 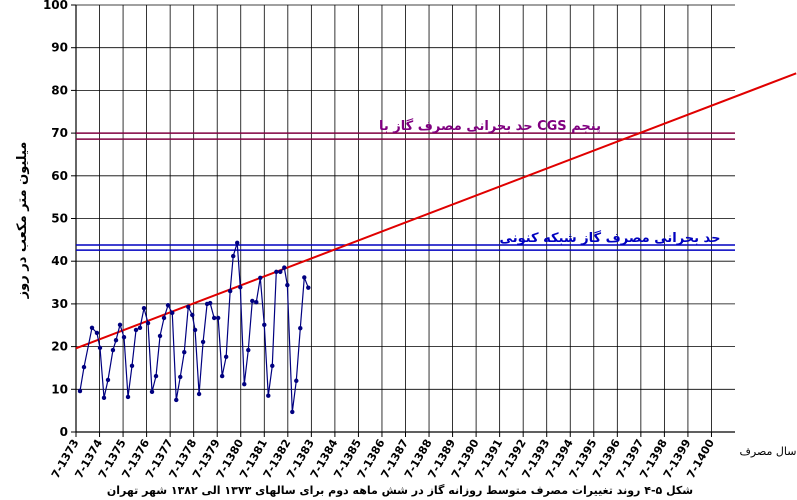 What do you see at coordinates (22, 221) in the screenshot?
I see `y-axis-title: میلیون متر مکعب در روز` at bounding box center [22, 221].